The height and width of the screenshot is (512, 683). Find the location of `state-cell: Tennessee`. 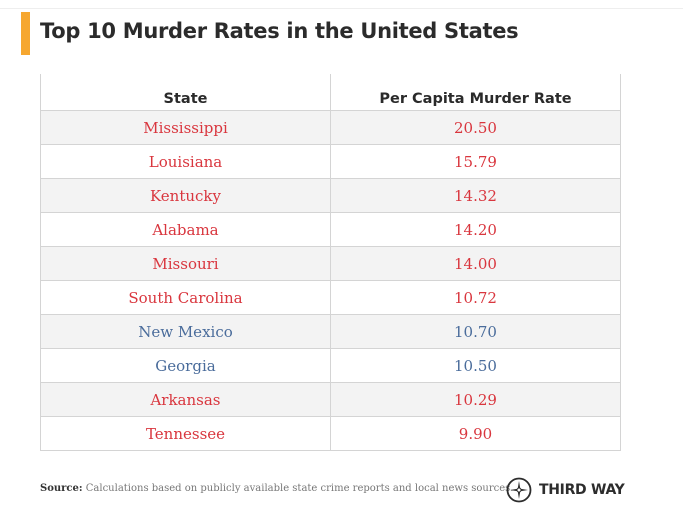

state-cell: Tennessee is located at coordinates (185, 433).